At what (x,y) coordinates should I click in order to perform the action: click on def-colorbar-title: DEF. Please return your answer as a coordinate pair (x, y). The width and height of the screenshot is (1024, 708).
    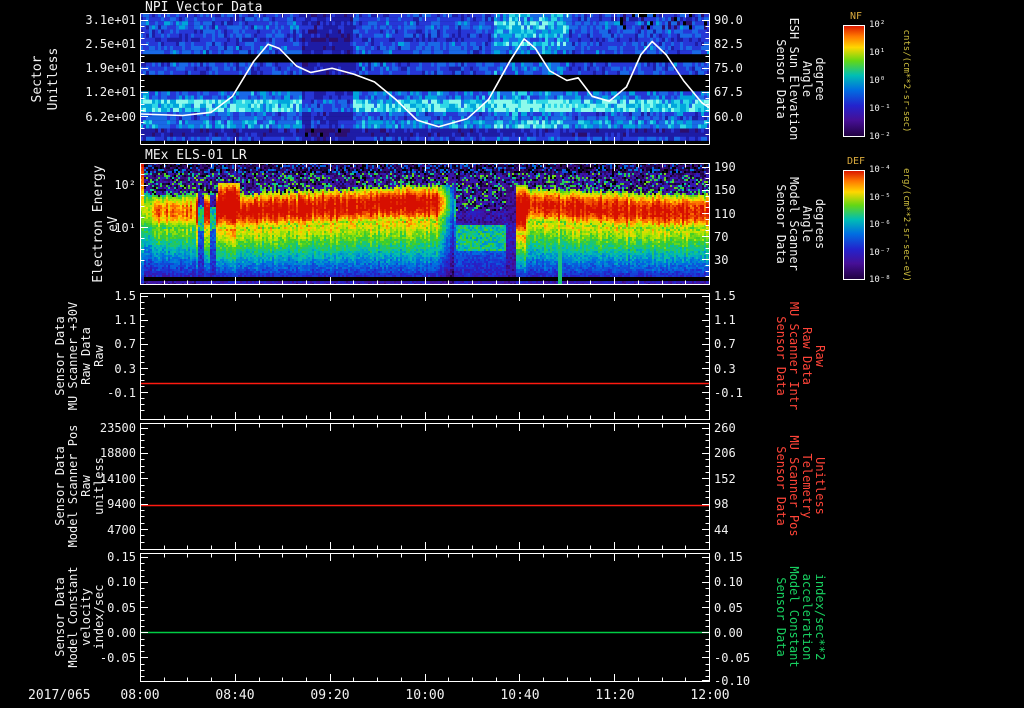
    Looking at the image, I should click on (856, 161).